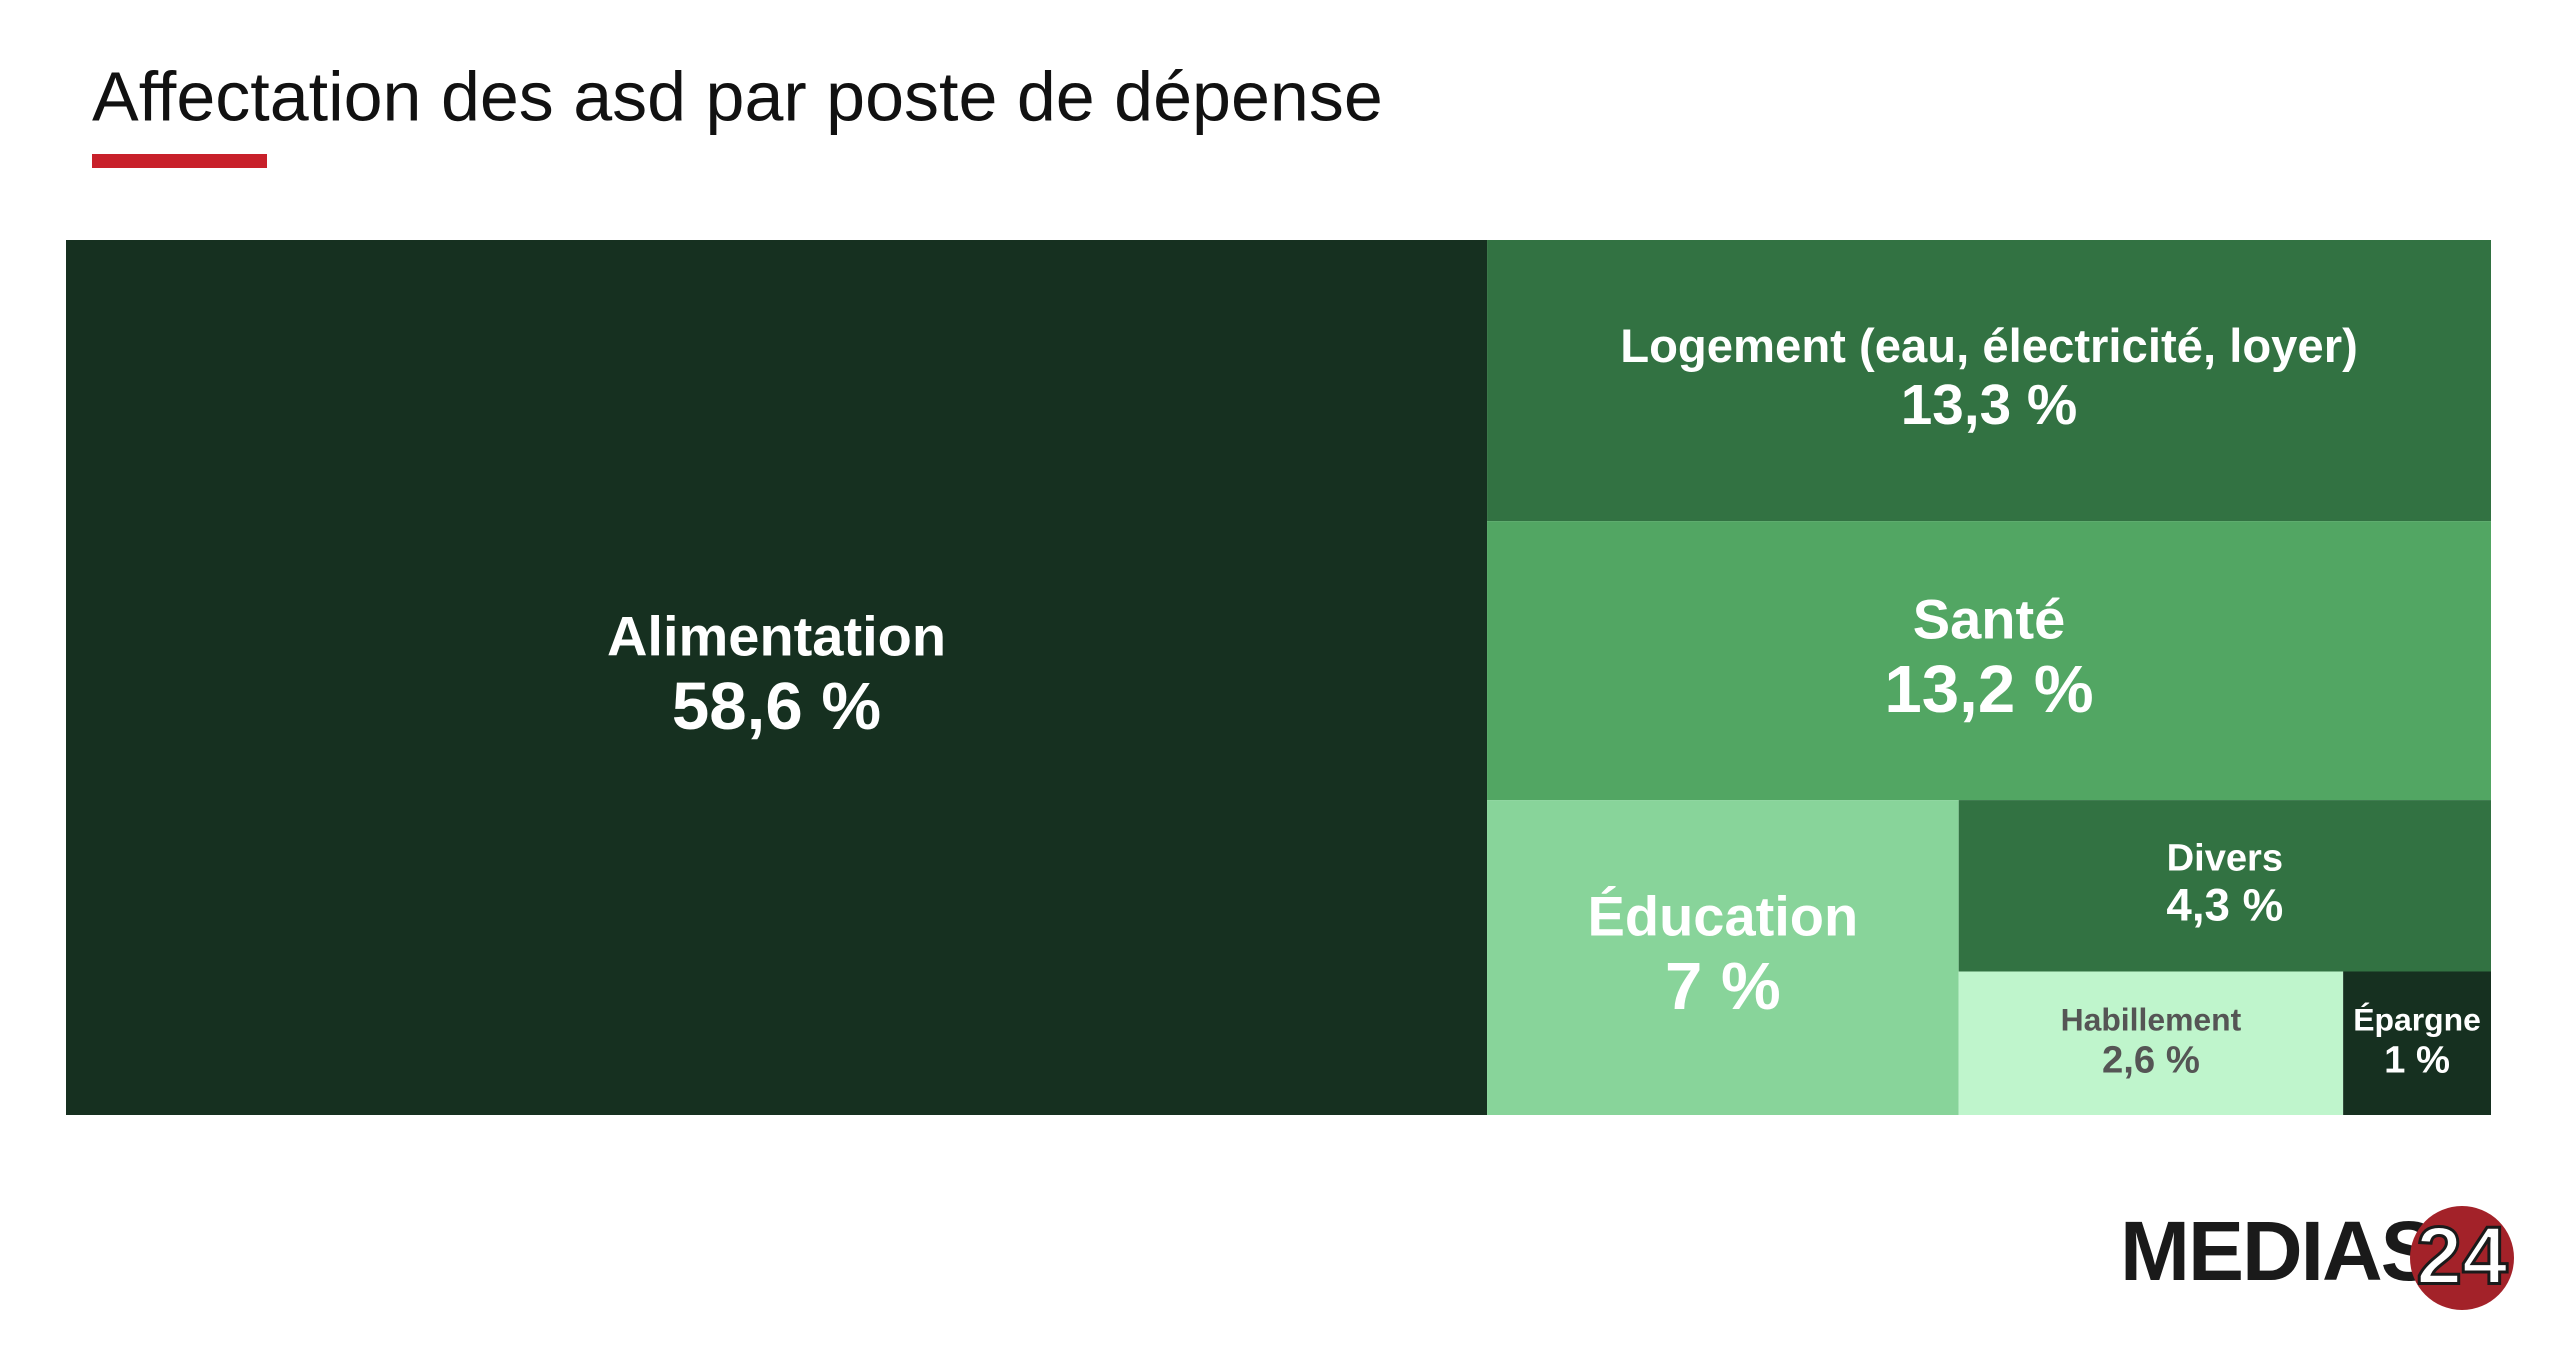 The height and width of the screenshot is (1354, 2560). Describe the element at coordinates (2417, 1020) in the screenshot. I see `cell-label: Épargne` at that location.